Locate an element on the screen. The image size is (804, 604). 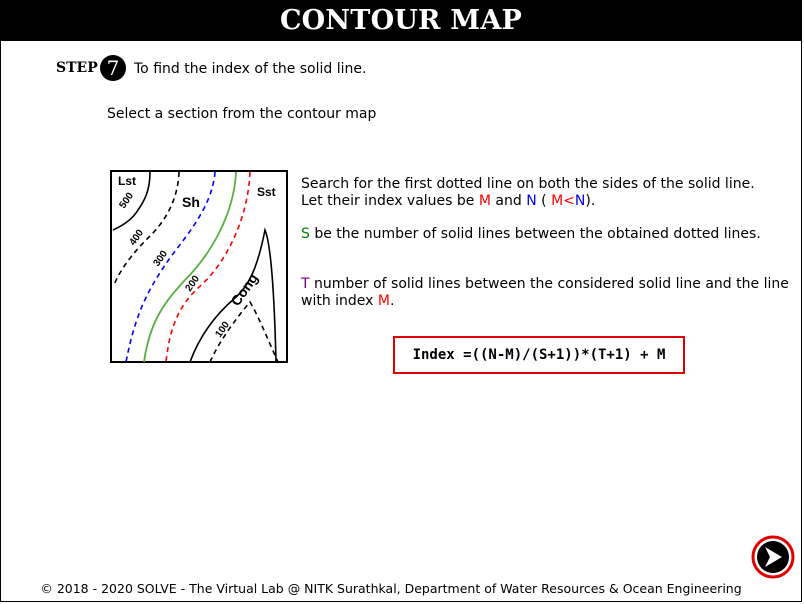
text-fragment: . is located at coordinates (392, 301).